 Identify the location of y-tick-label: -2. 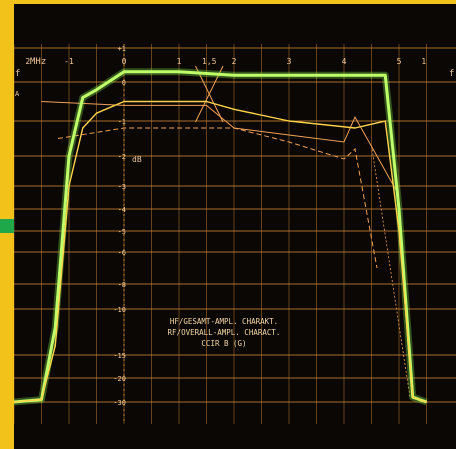
(122, 157).